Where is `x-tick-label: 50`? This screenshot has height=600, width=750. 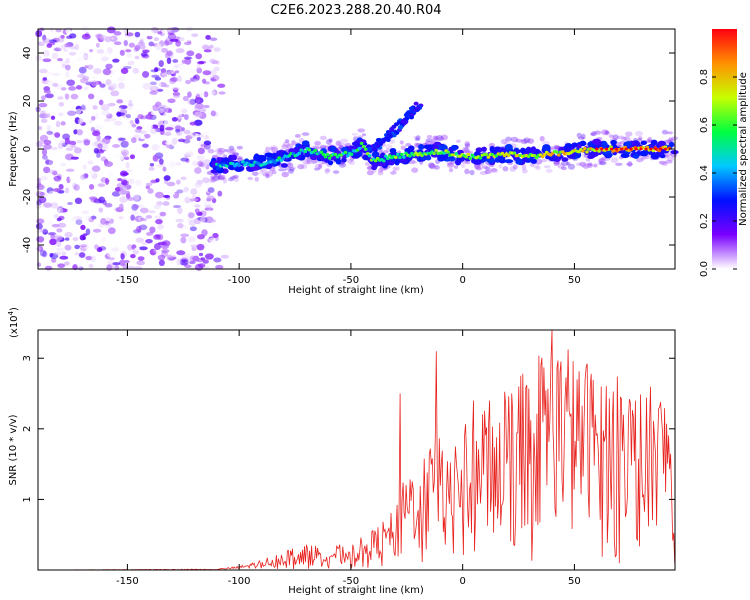
x-tick-label: 50 is located at coordinates (574, 280).